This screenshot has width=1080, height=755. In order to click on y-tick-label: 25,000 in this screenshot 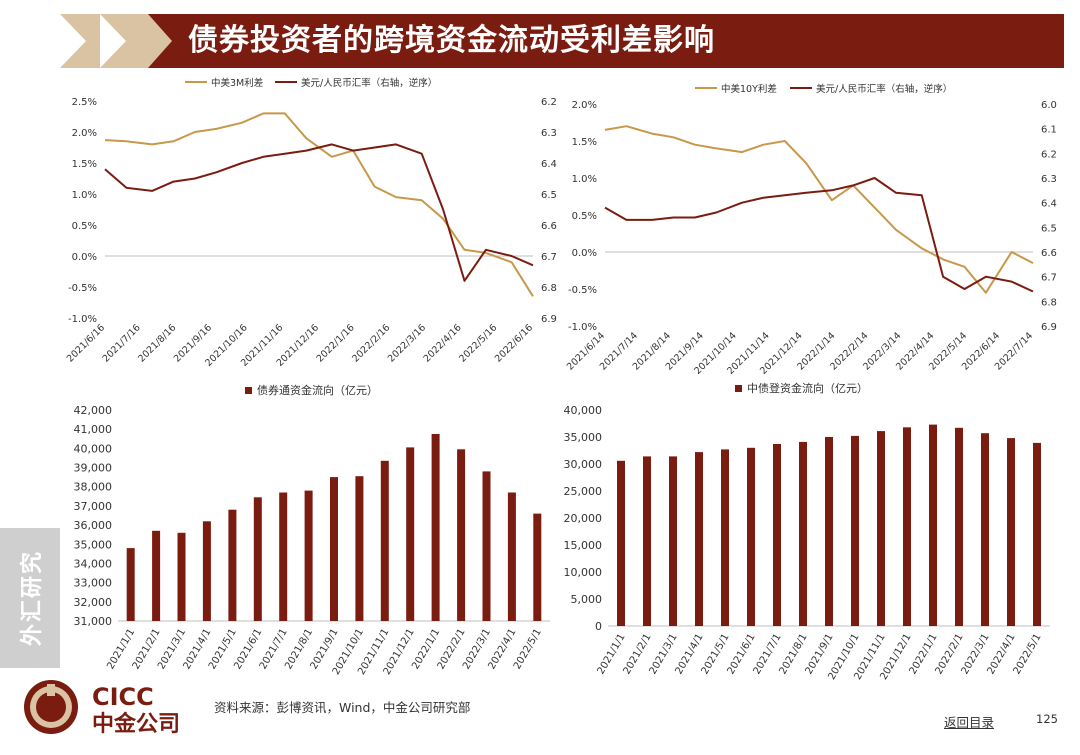, I will do `click(583, 491)`.